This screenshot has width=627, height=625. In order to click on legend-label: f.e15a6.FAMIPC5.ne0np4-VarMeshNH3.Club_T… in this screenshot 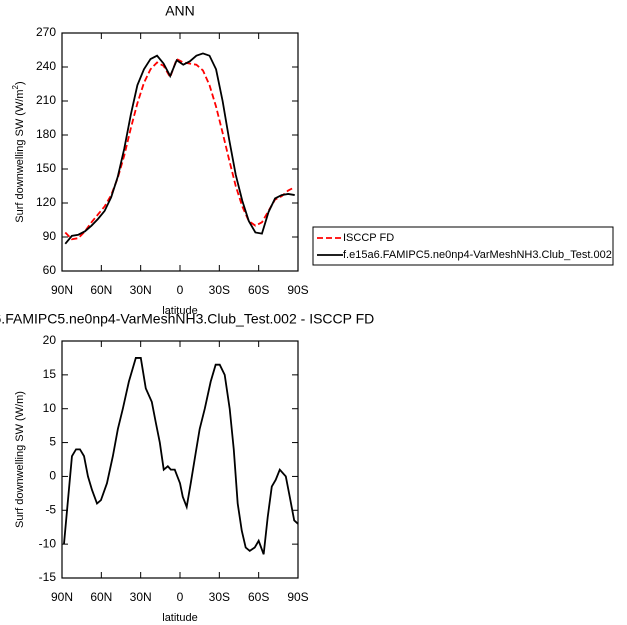, I will do `click(477, 255)`.